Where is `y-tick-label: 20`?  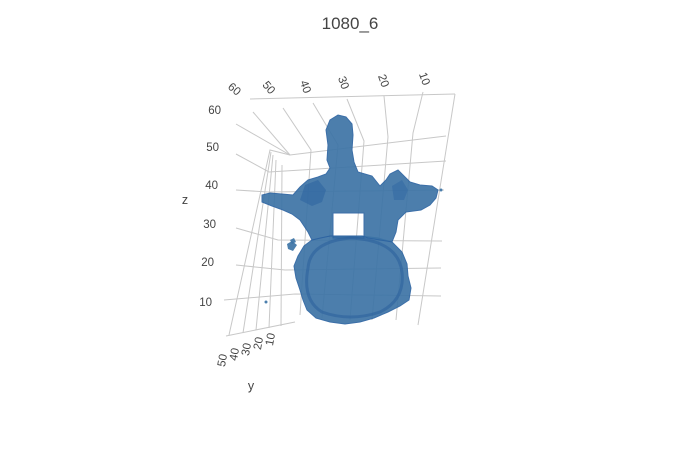 y-tick-label: 20 is located at coordinates (259, 343).